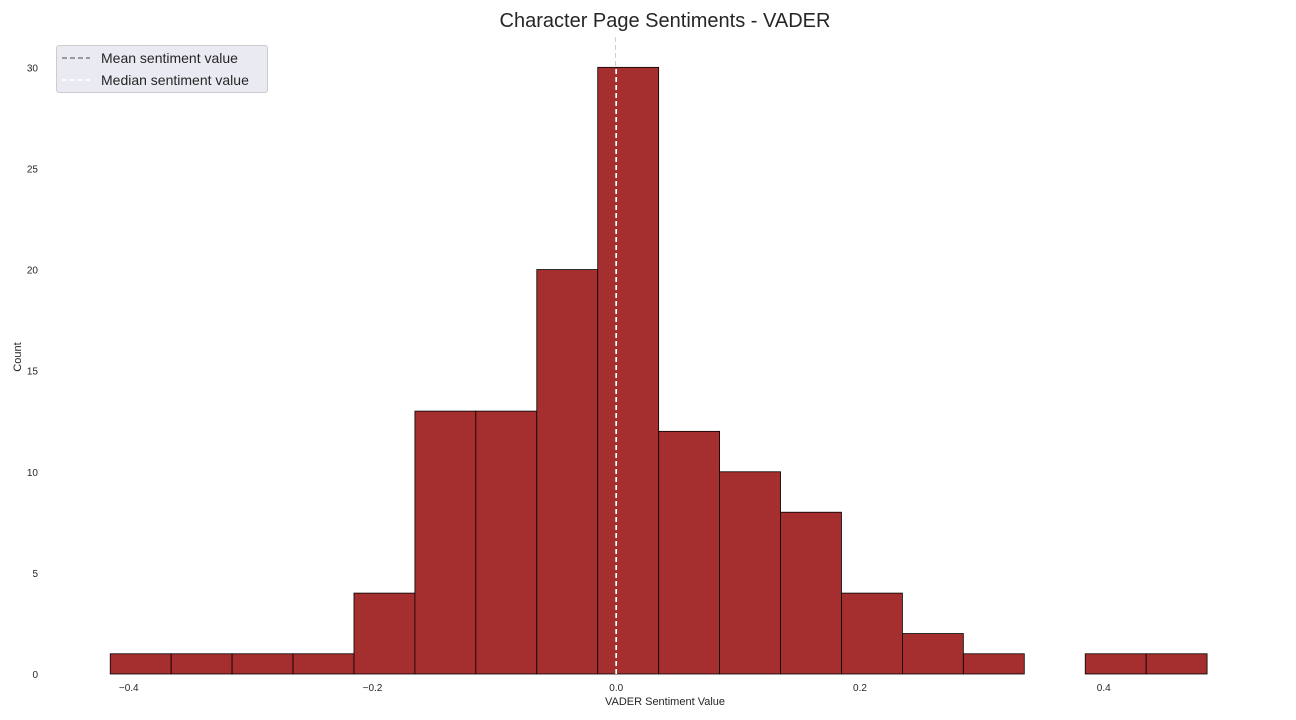 The width and height of the screenshot is (1296, 720). I want to click on x-tick-label: 0.2, so click(860, 688).